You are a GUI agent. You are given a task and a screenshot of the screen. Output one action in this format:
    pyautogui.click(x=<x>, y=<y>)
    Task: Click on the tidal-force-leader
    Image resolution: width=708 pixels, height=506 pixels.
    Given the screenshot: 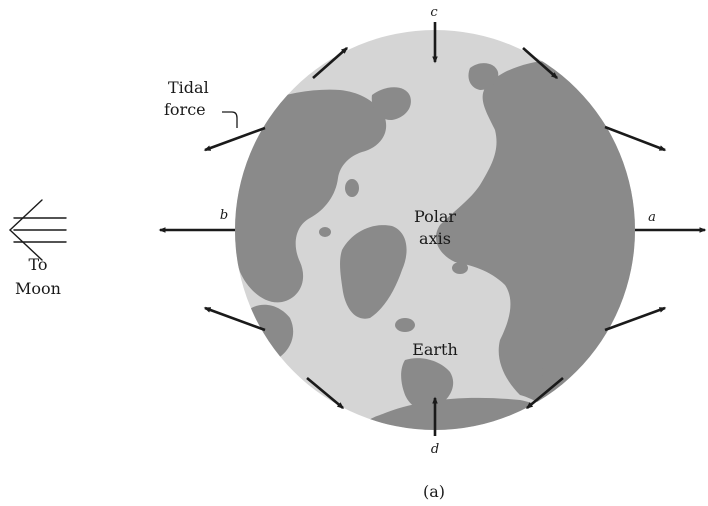 What is the action you would take?
    pyautogui.click(x=230, y=119)
    